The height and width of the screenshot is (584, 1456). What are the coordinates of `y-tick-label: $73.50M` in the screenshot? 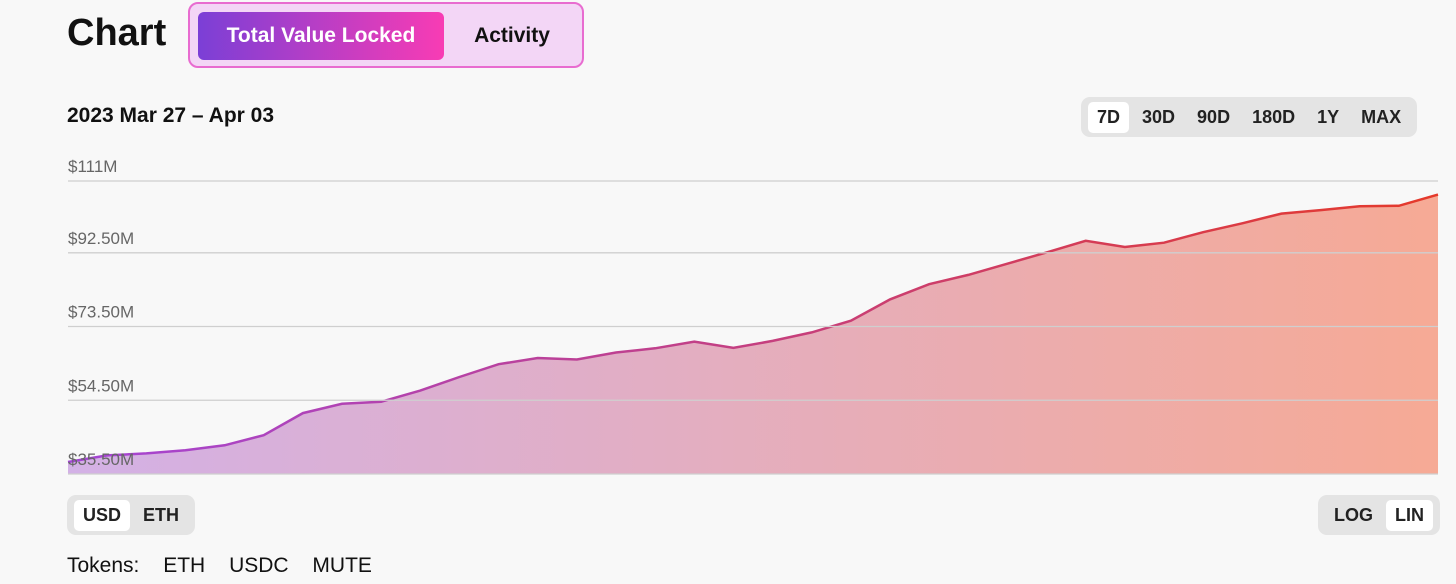 It's located at (101, 312).